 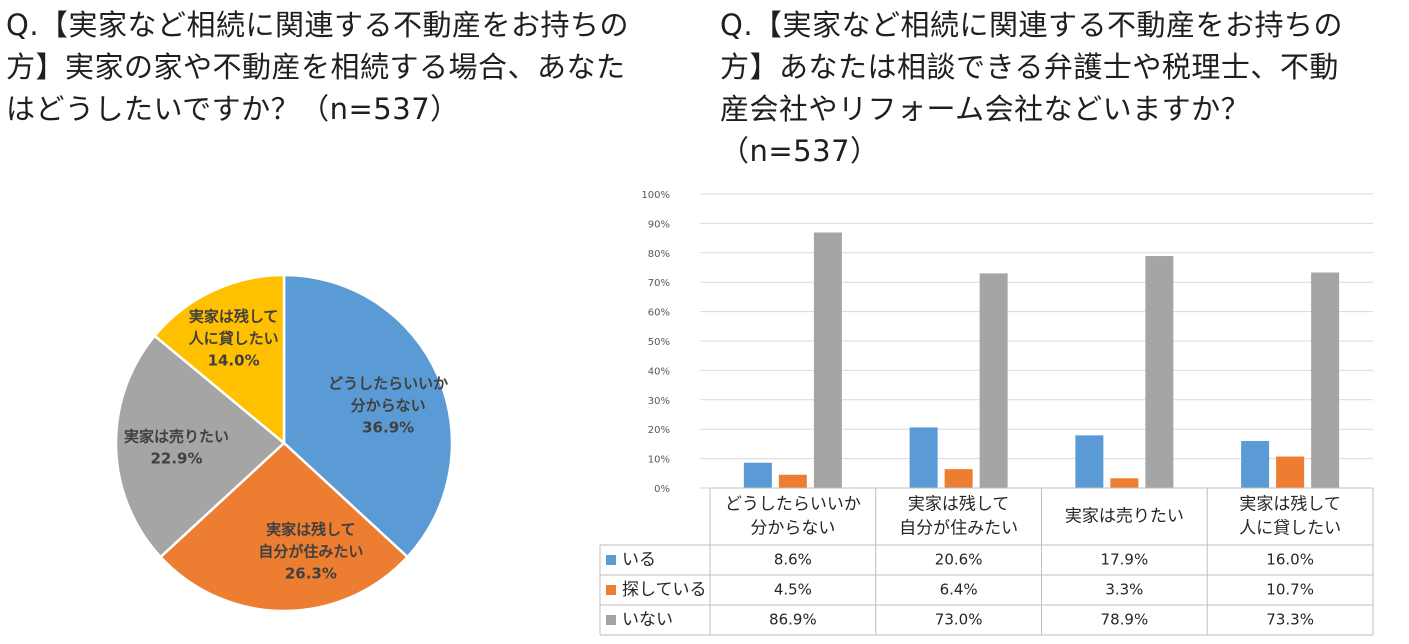 I want to click on pie-category-label: 実家は売りたい, so click(x=176, y=437).